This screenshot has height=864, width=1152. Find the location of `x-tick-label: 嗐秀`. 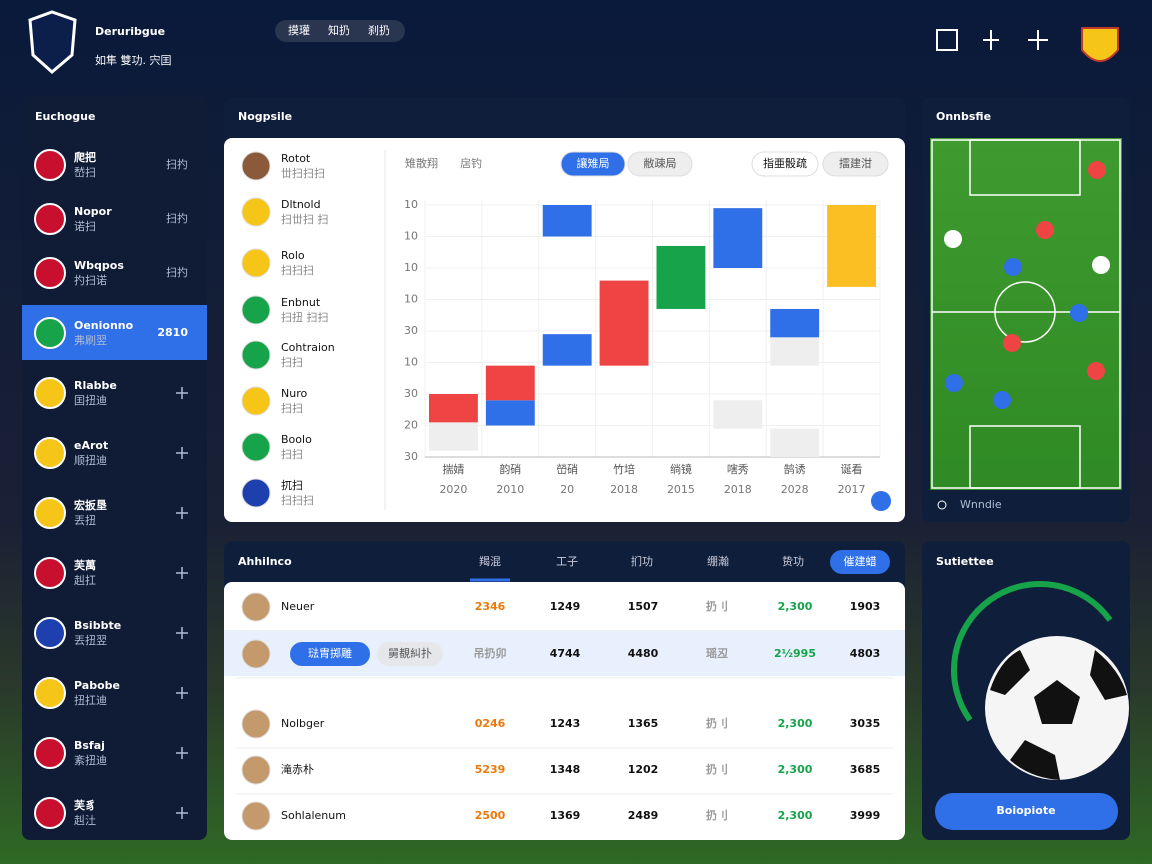

x-tick-label: 嗐秀 is located at coordinates (738, 469).